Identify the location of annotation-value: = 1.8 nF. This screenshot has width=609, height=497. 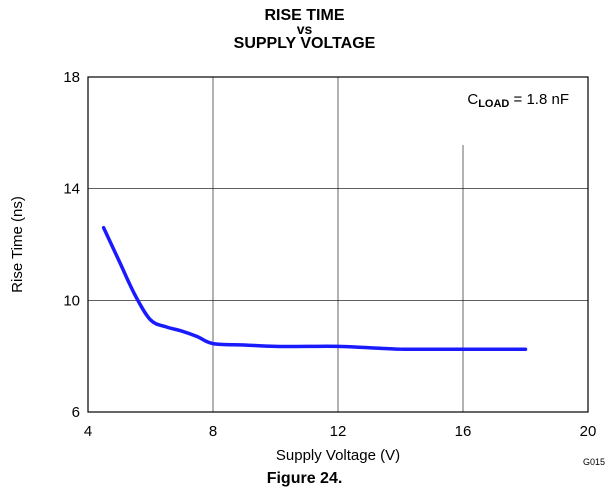
(539, 99).